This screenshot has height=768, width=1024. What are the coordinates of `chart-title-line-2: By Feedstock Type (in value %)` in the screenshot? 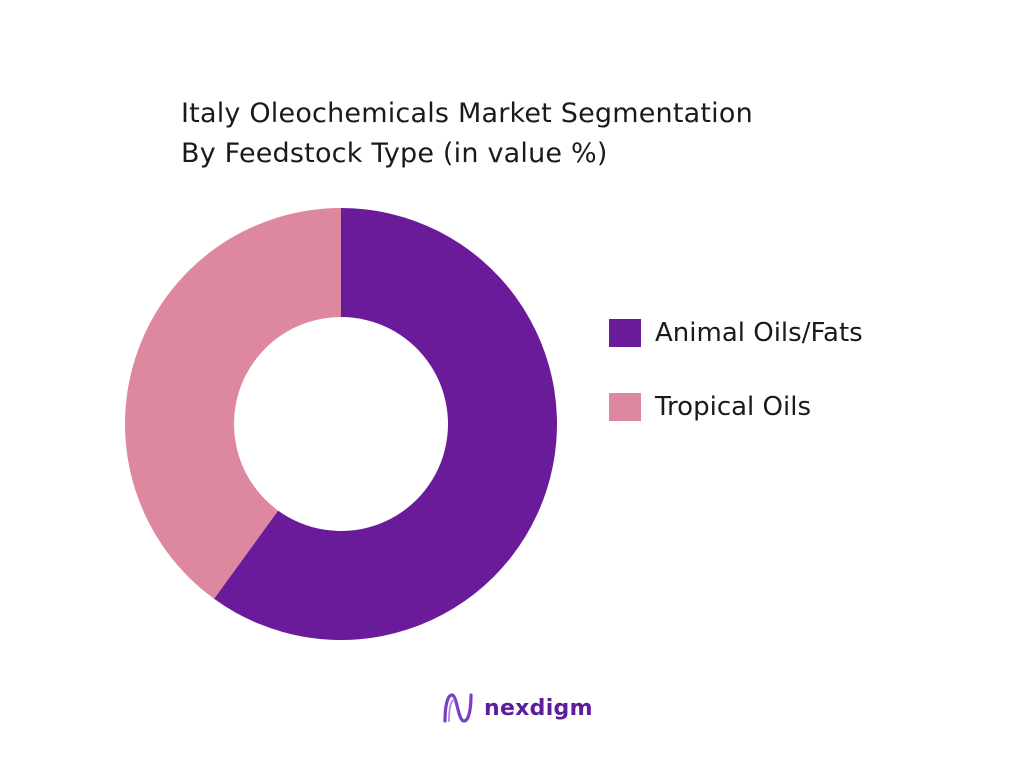 It's located at (394, 153).